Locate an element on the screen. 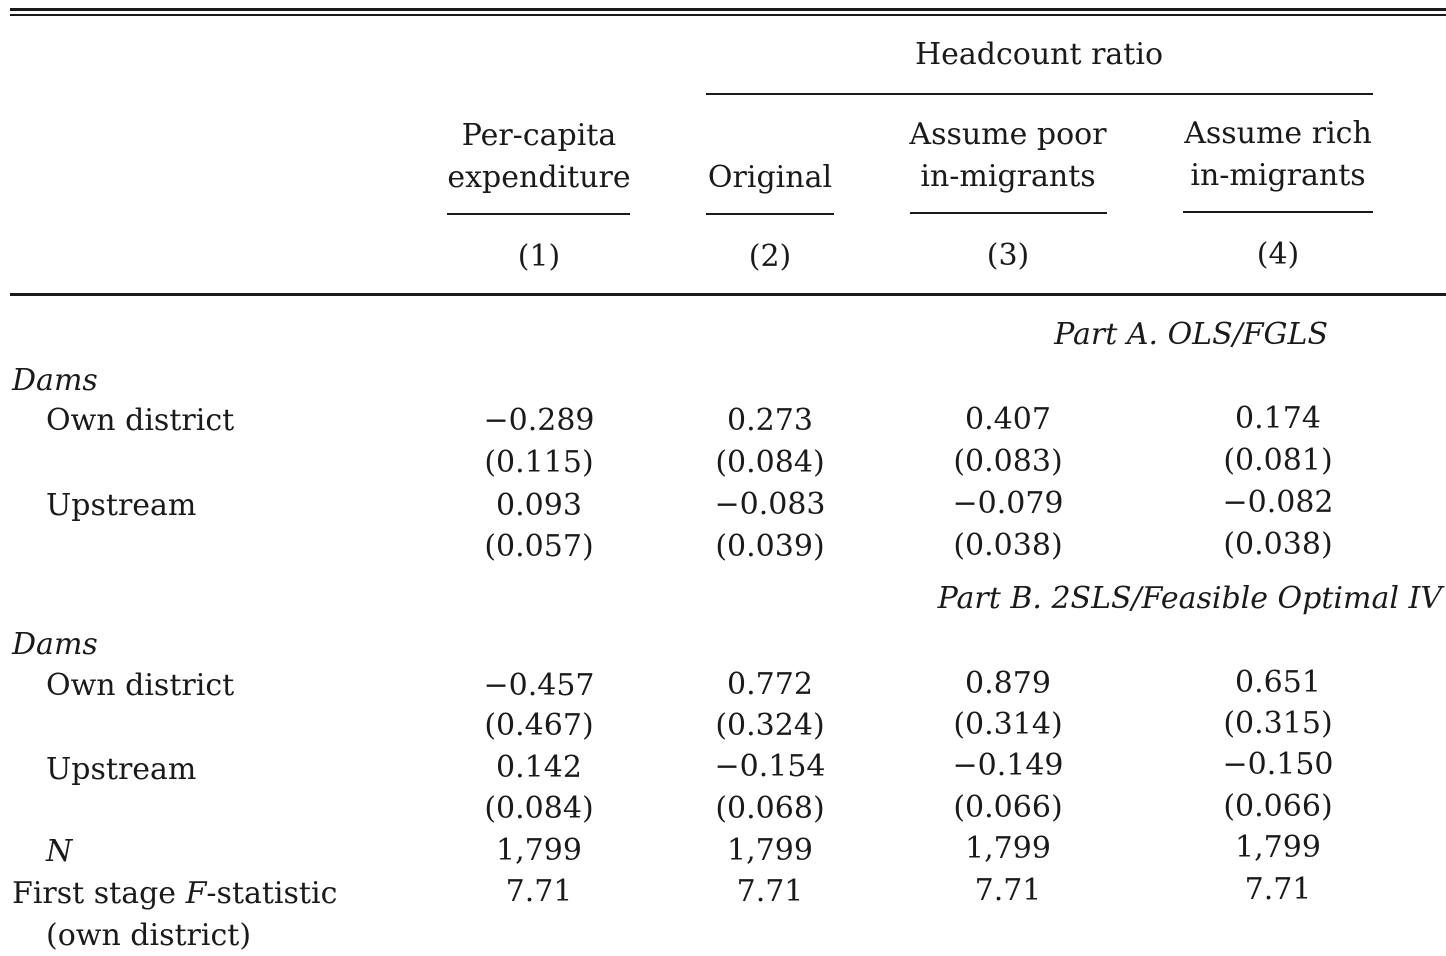  col4-header-line2: in-migrants is located at coordinates (1278, 175).